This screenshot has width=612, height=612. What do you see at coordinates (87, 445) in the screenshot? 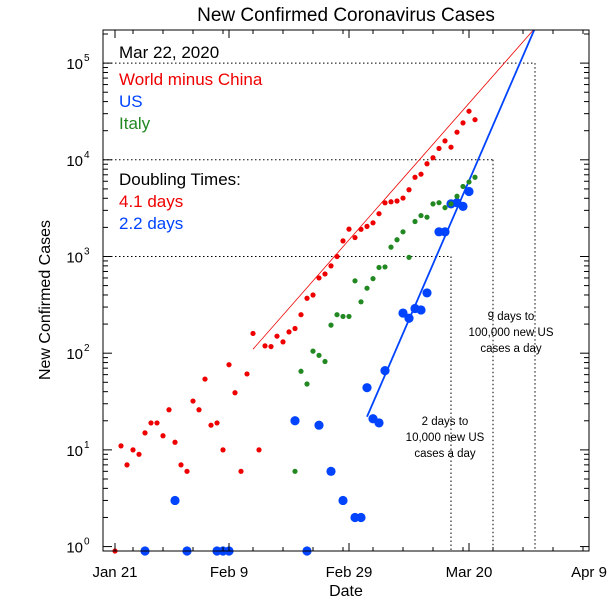
I see `y-tick-exponent: 1` at bounding box center [87, 445].